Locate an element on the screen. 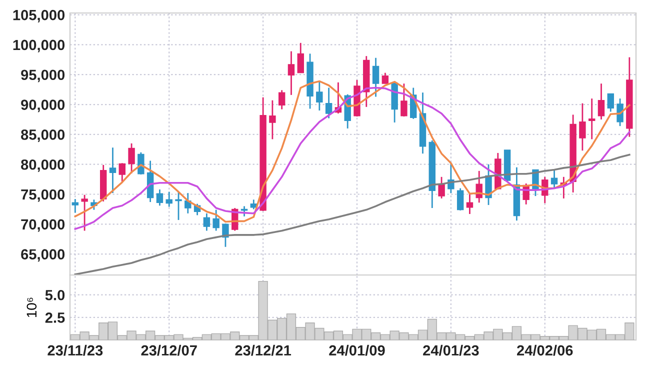 This screenshot has width=645, height=369. x-tick-label: 23/12/07 is located at coordinates (169, 350).